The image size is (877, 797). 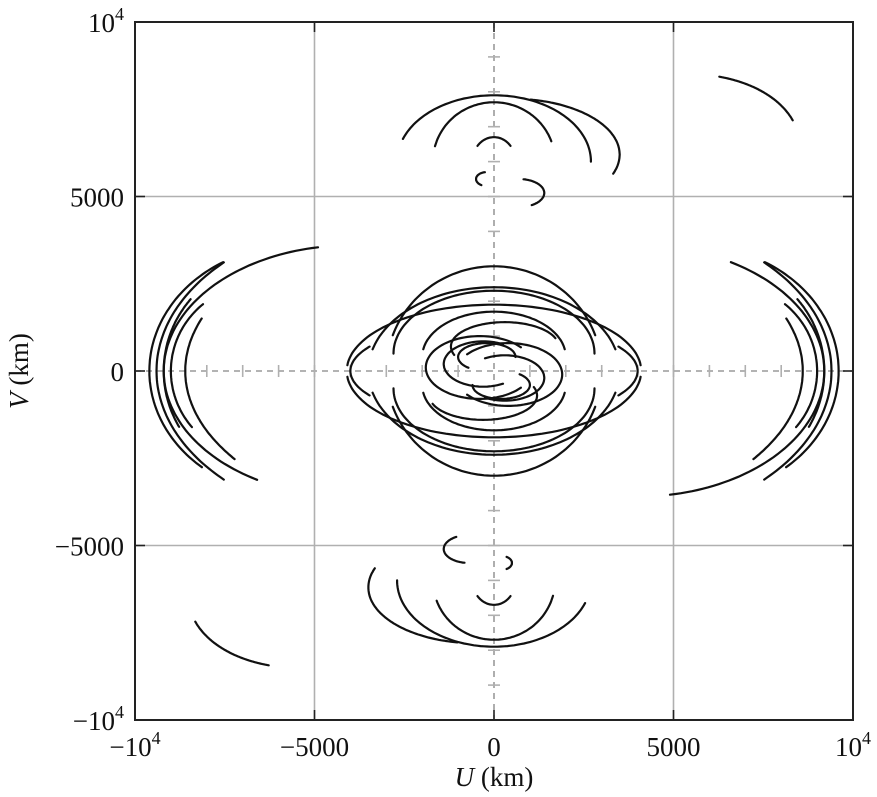 I want to click on y-tick-label: −104, so click(x=98, y=719).